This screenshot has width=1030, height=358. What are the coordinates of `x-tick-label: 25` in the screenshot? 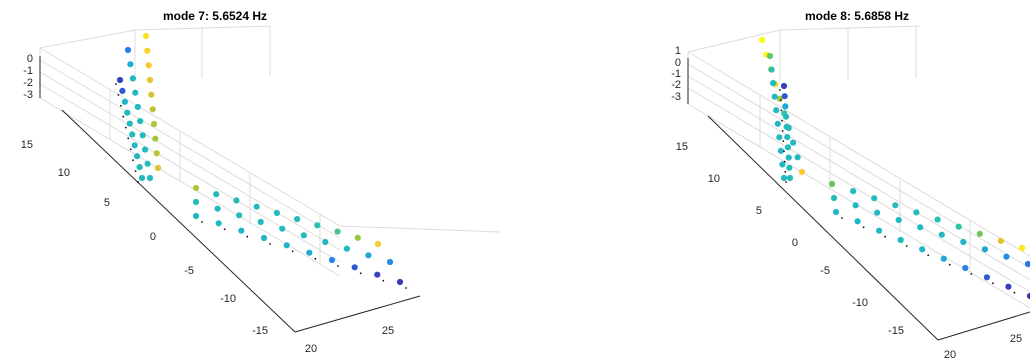 It's located at (388, 331).